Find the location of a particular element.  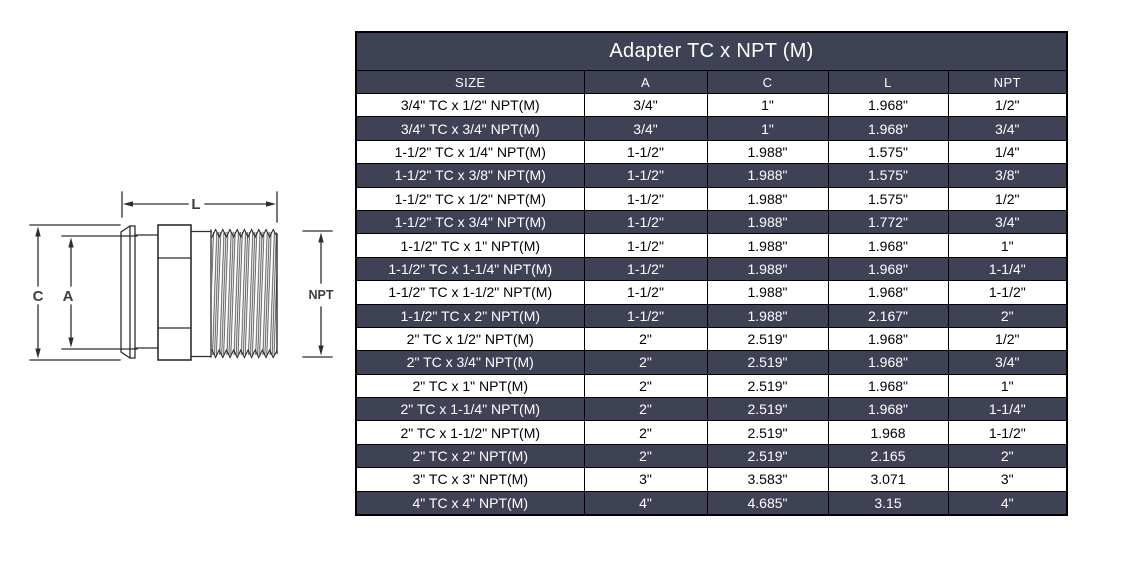

value-cell: 1.772" is located at coordinates (888, 222).